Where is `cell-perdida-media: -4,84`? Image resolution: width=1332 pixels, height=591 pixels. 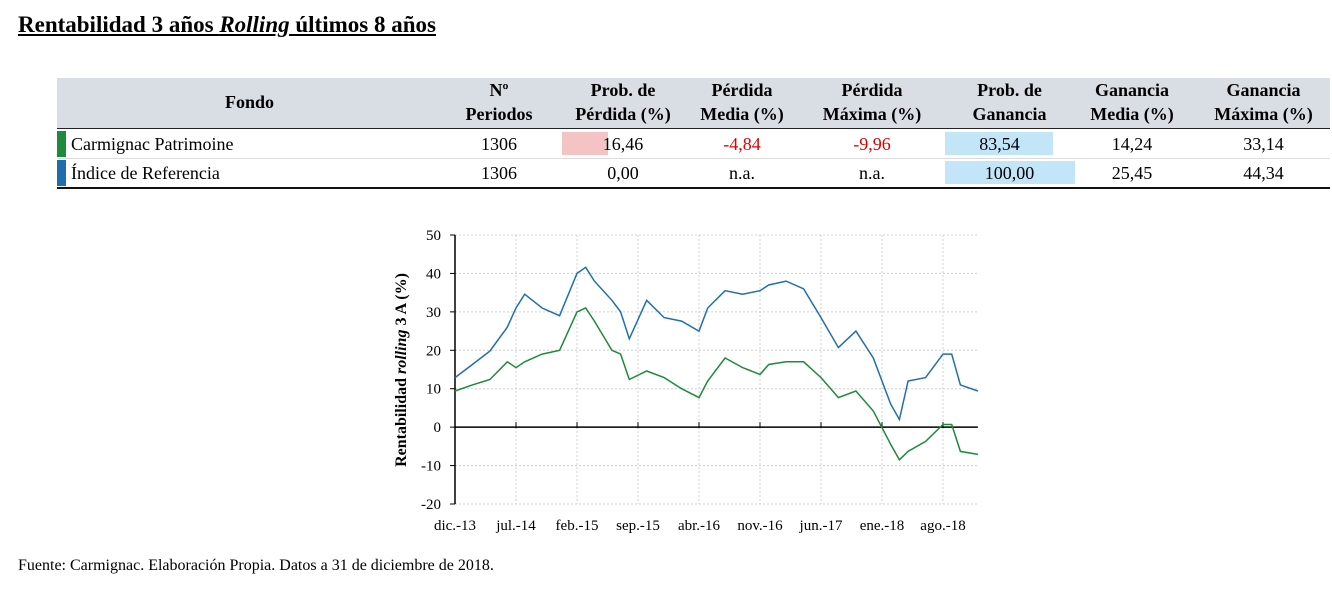
cell-perdida-media: -4,84 is located at coordinates (742, 144).